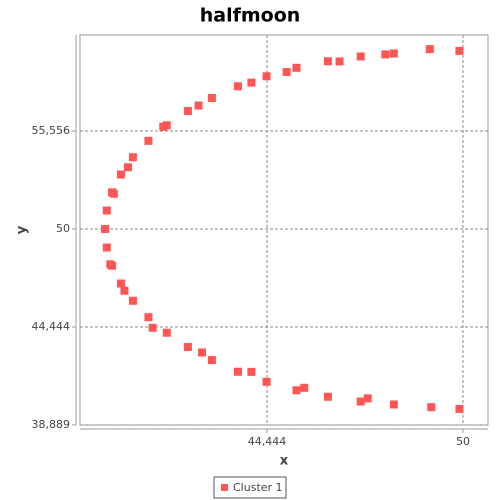 This screenshot has width=500, height=500. What do you see at coordinates (224, 487) in the screenshot?
I see `legend-swatch` at bounding box center [224, 487].